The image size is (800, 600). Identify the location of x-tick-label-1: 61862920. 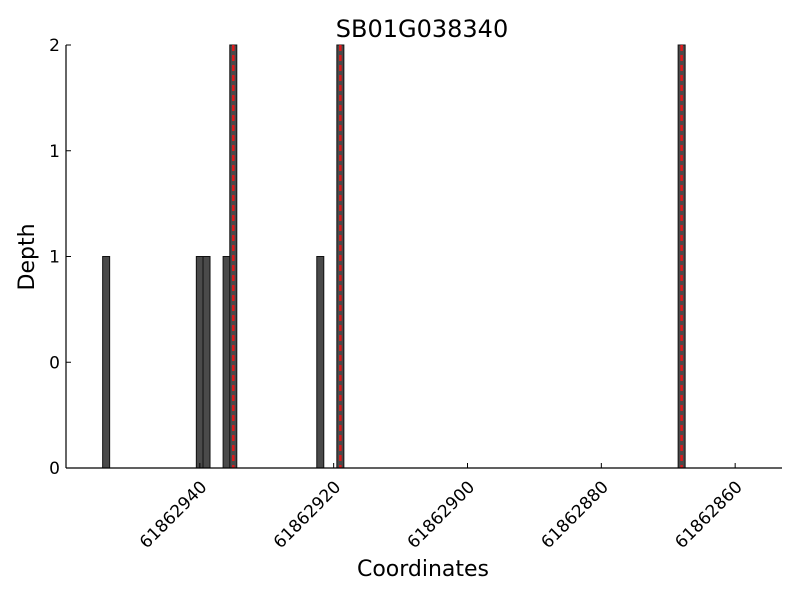
(307, 514).